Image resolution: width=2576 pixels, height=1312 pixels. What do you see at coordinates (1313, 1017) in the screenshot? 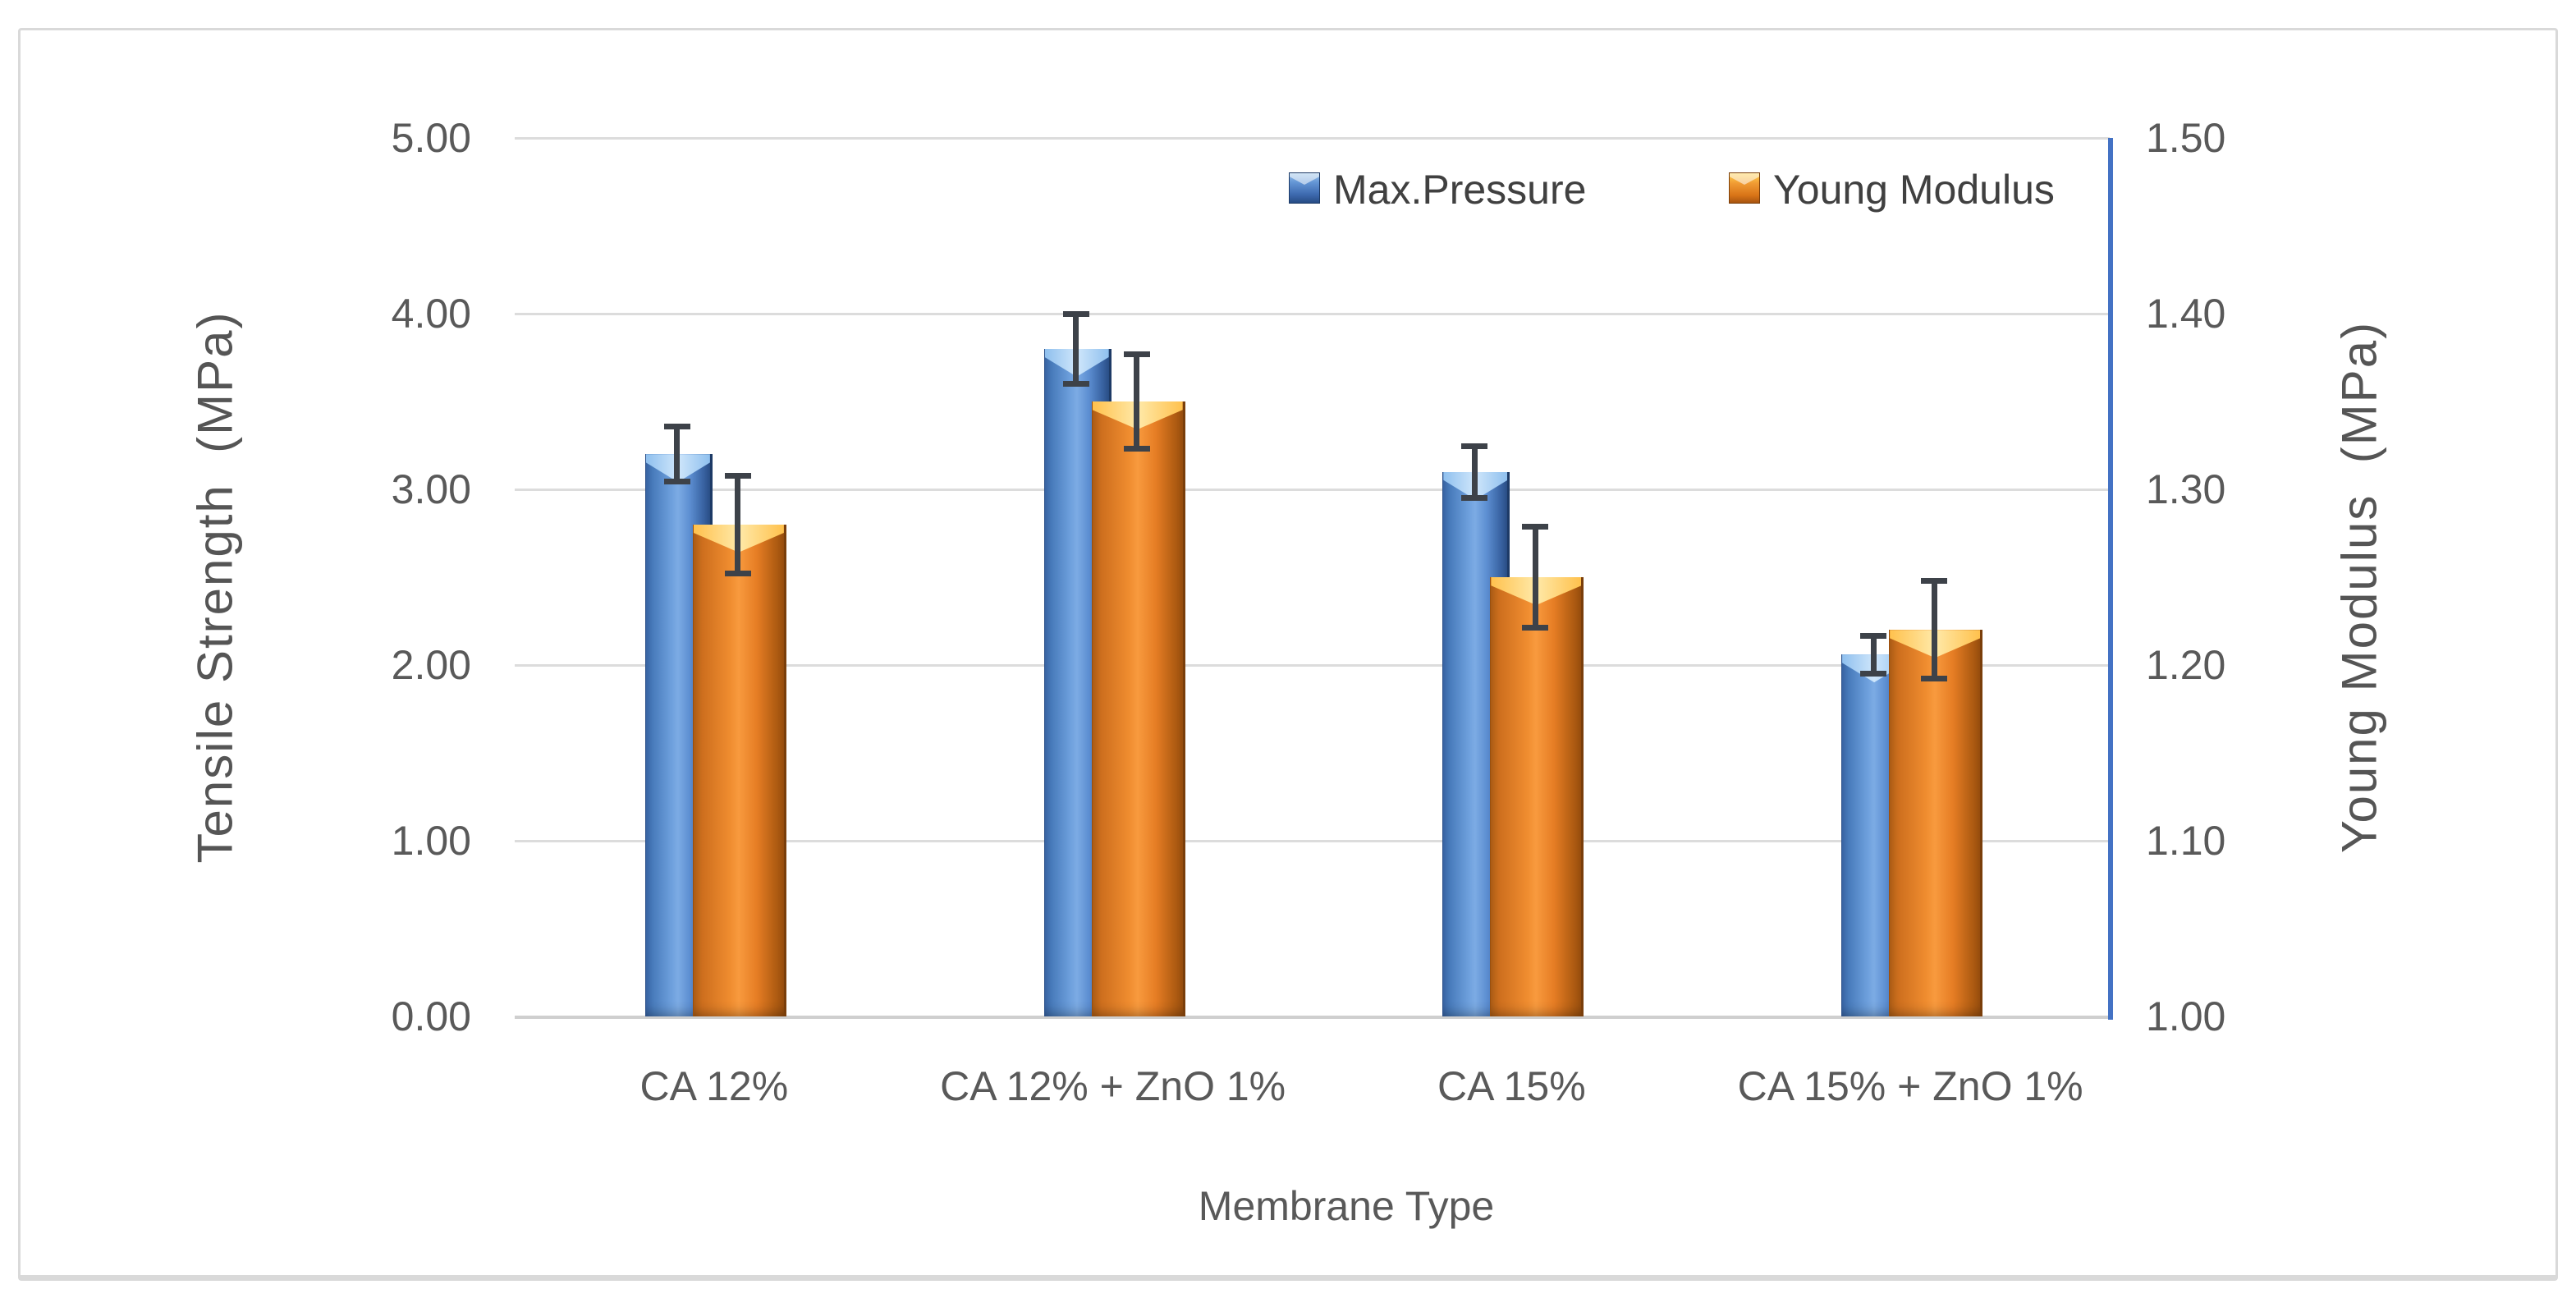
I see `x-axis-line` at bounding box center [1313, 1017].